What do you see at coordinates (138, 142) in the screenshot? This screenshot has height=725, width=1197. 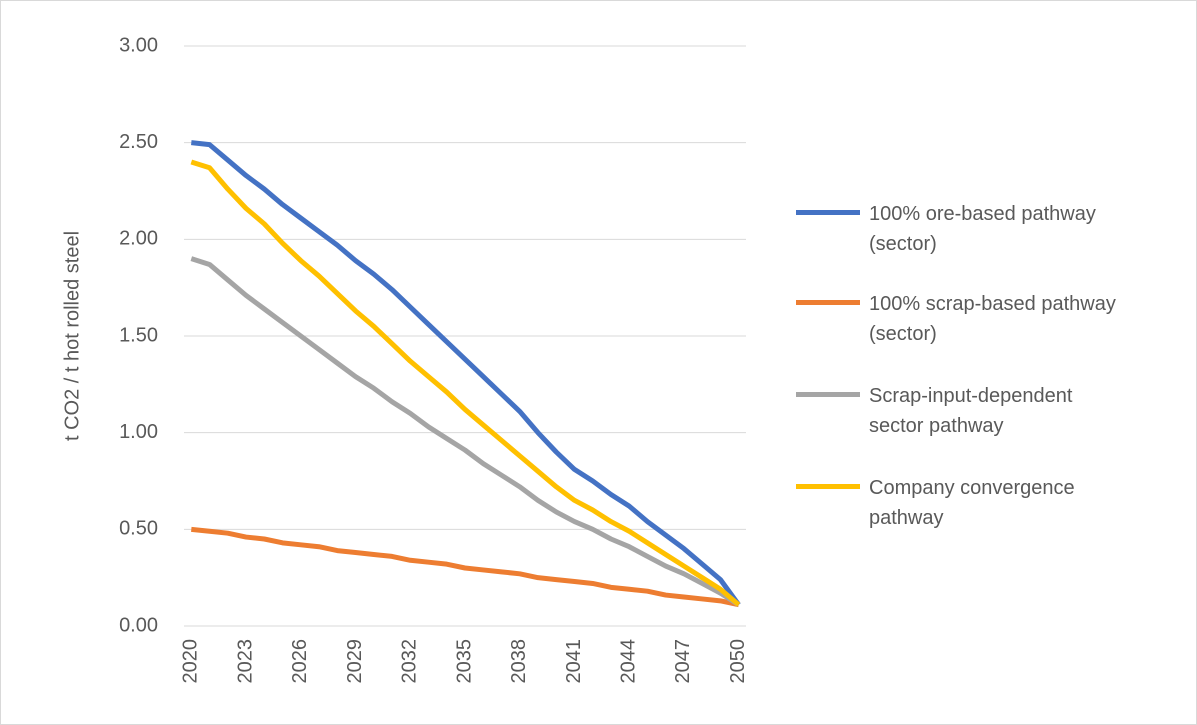 I see `y-tick-label: 2.50` at bounding box center [138, 142].